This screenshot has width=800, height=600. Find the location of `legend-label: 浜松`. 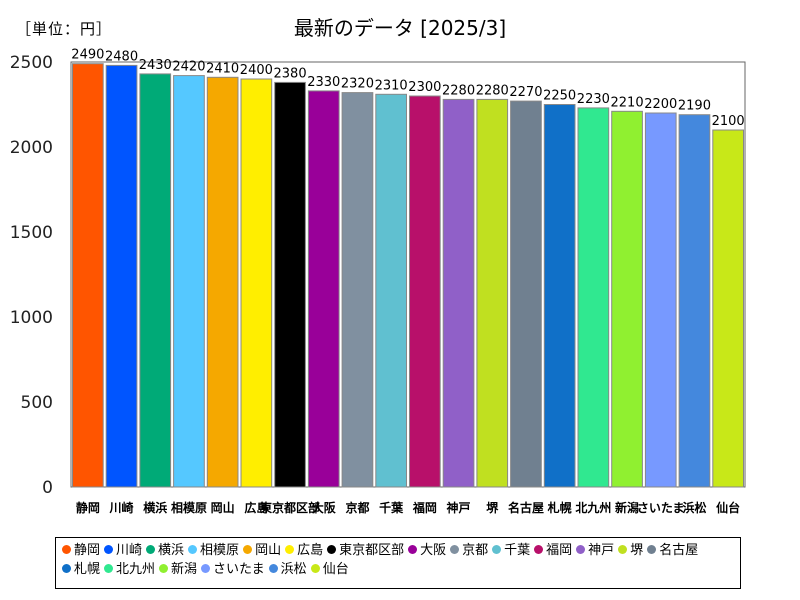

legend-label: 浜松 is located at coordinates (293, 569).